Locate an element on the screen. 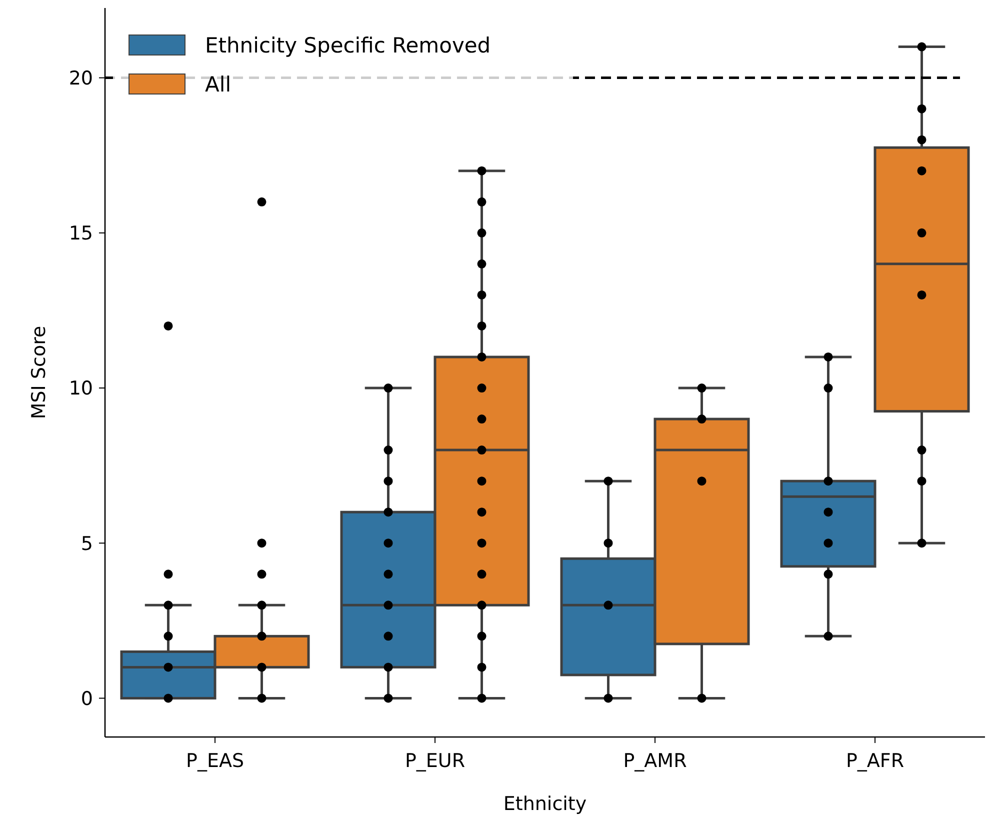 This screenshot has width=987, height=818. legend-label: All is located at coordinates (218, 84).